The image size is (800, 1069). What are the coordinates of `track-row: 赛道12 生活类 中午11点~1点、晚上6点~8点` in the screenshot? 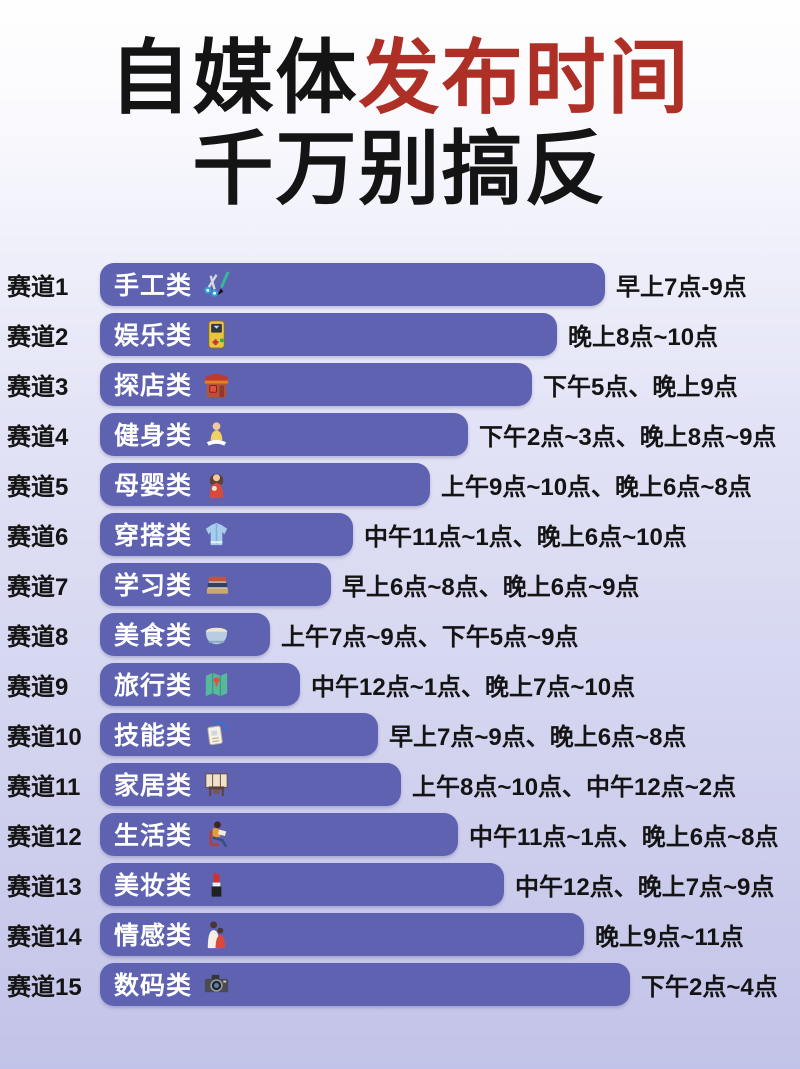 It's located at (400, 834).